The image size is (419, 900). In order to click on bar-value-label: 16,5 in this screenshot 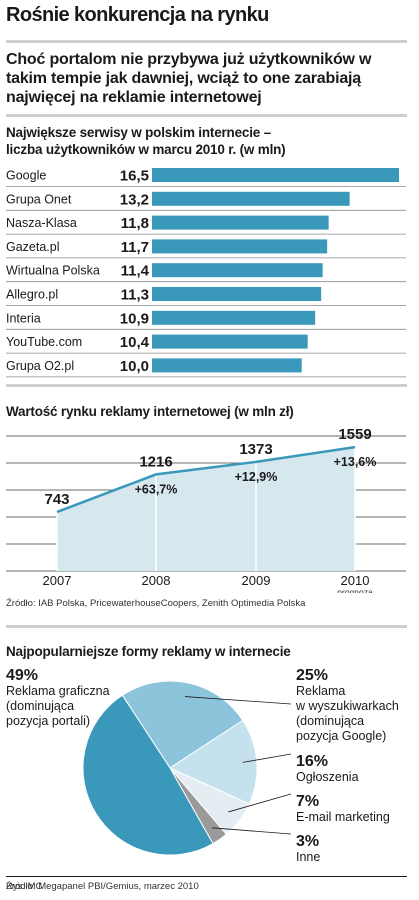, I will do `click(134, 176)`.